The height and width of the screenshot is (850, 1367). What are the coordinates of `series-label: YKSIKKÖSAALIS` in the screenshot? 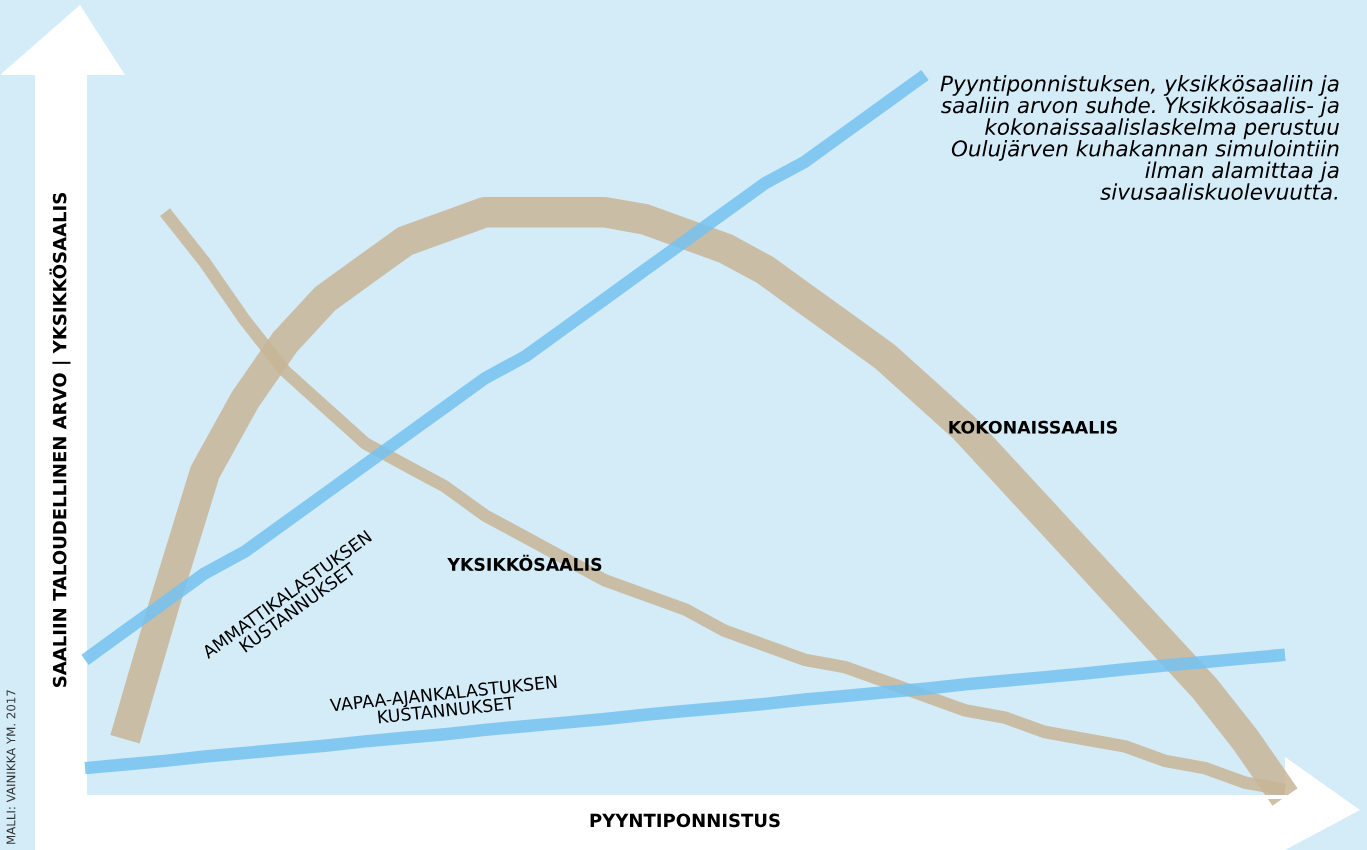 It's located at (524, 562).